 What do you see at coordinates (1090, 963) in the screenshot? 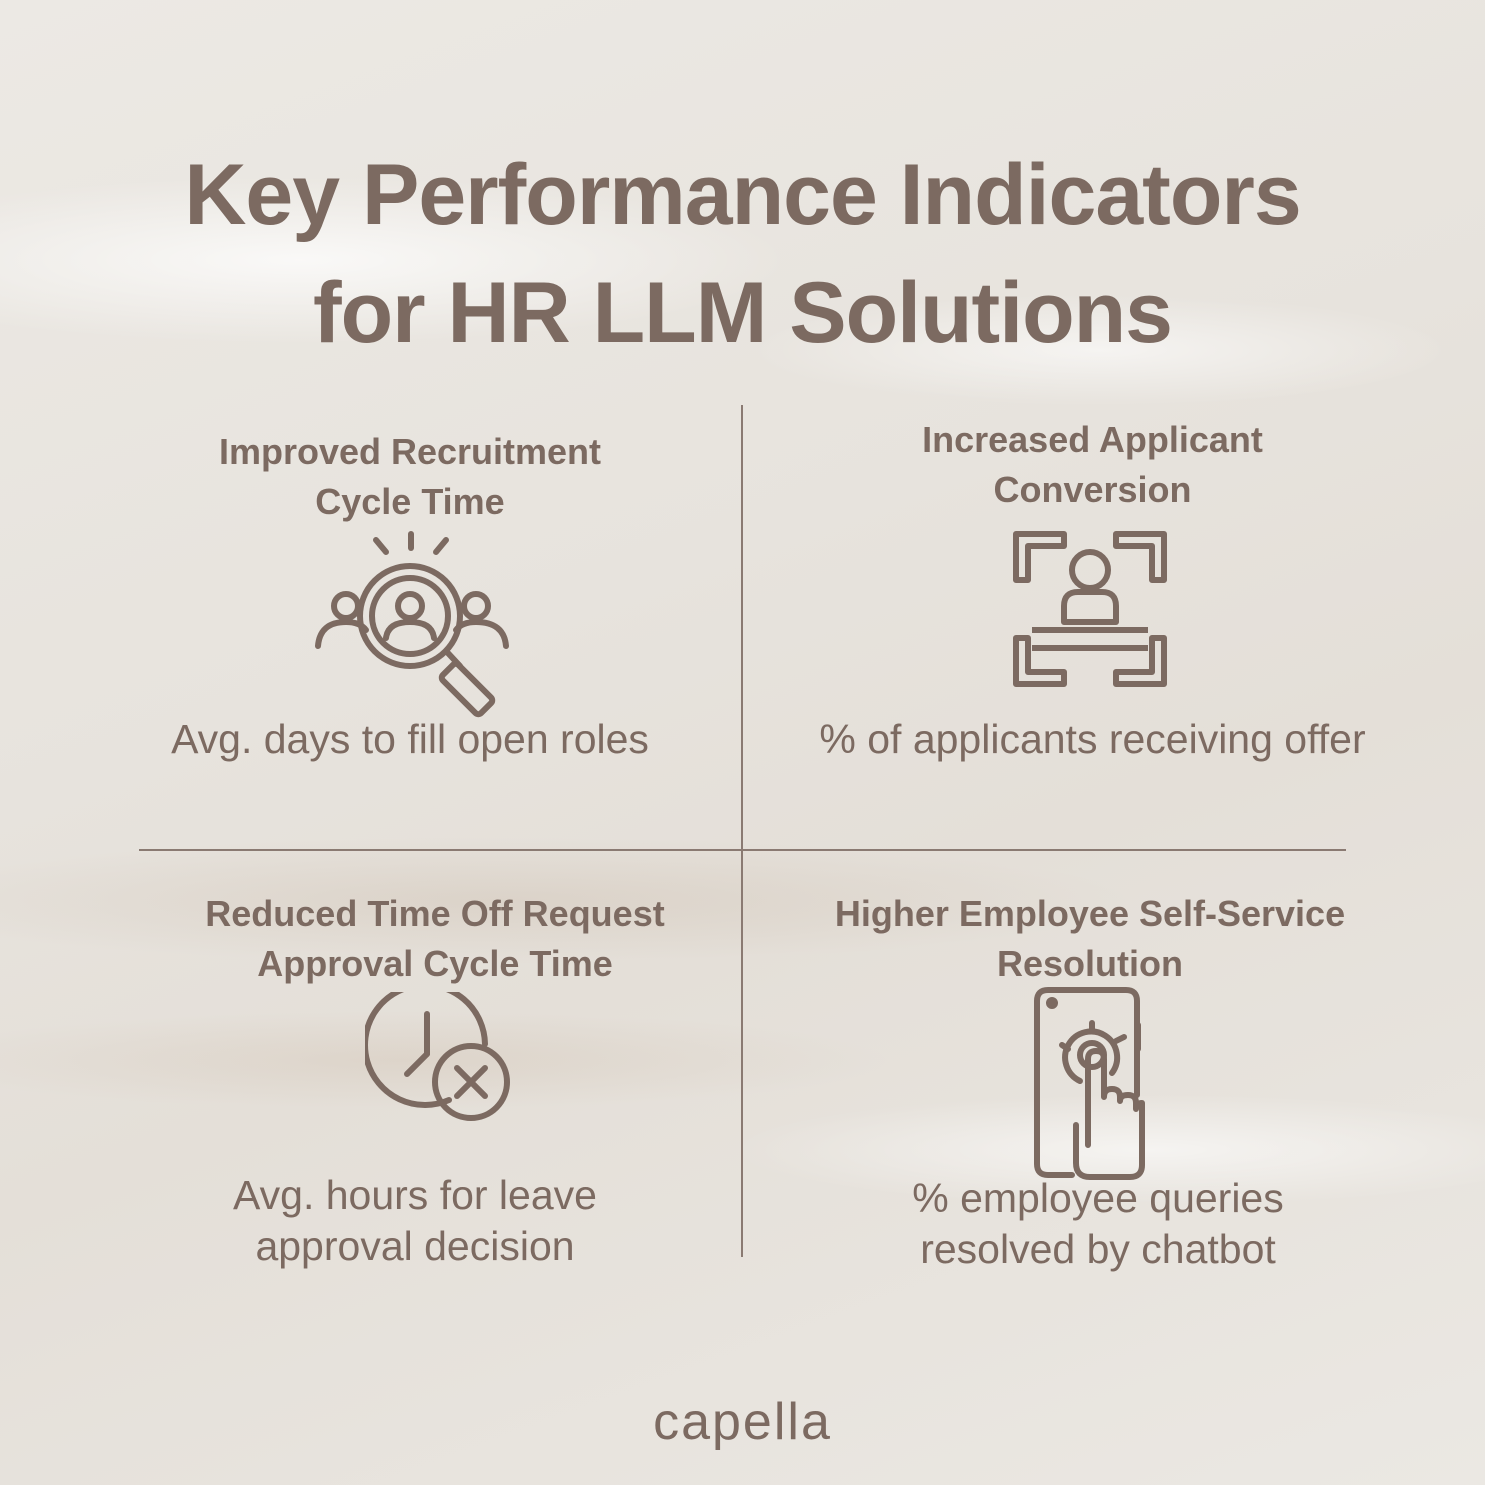
I see `kpi-self-service-title-line-2: Resolution` at bounding box center [1090, 963].